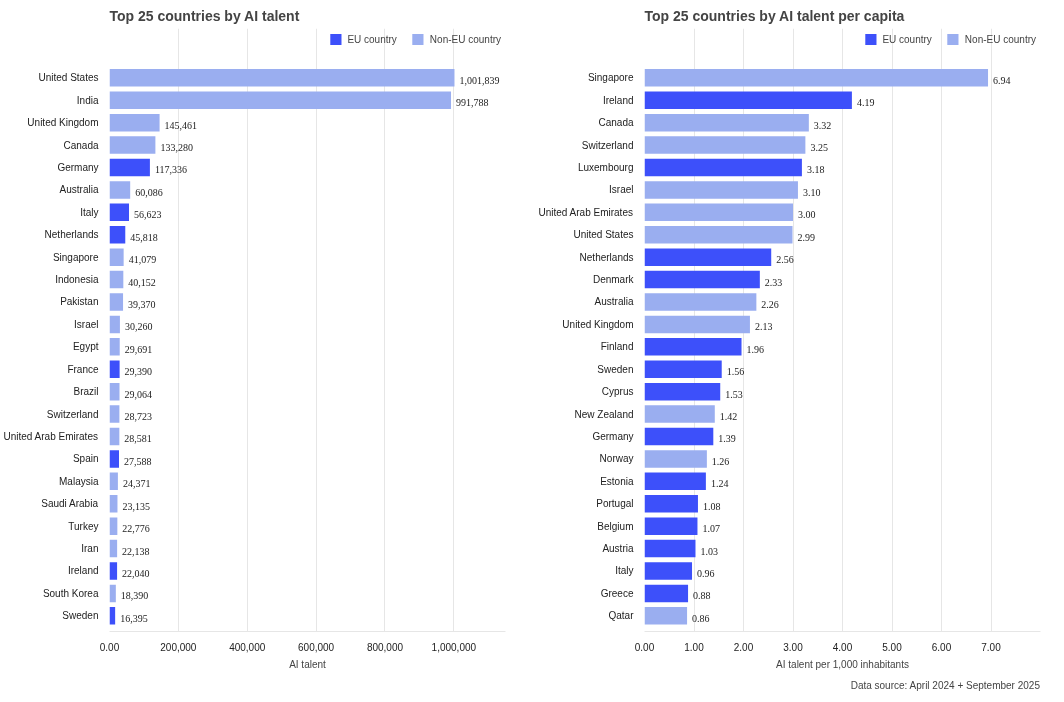 This screenshot has height=702, width=1064. What do you see at coordinates (138, 394) in the screenshot?
I see `data-label: 29,064` at bounding box center [138, 394].